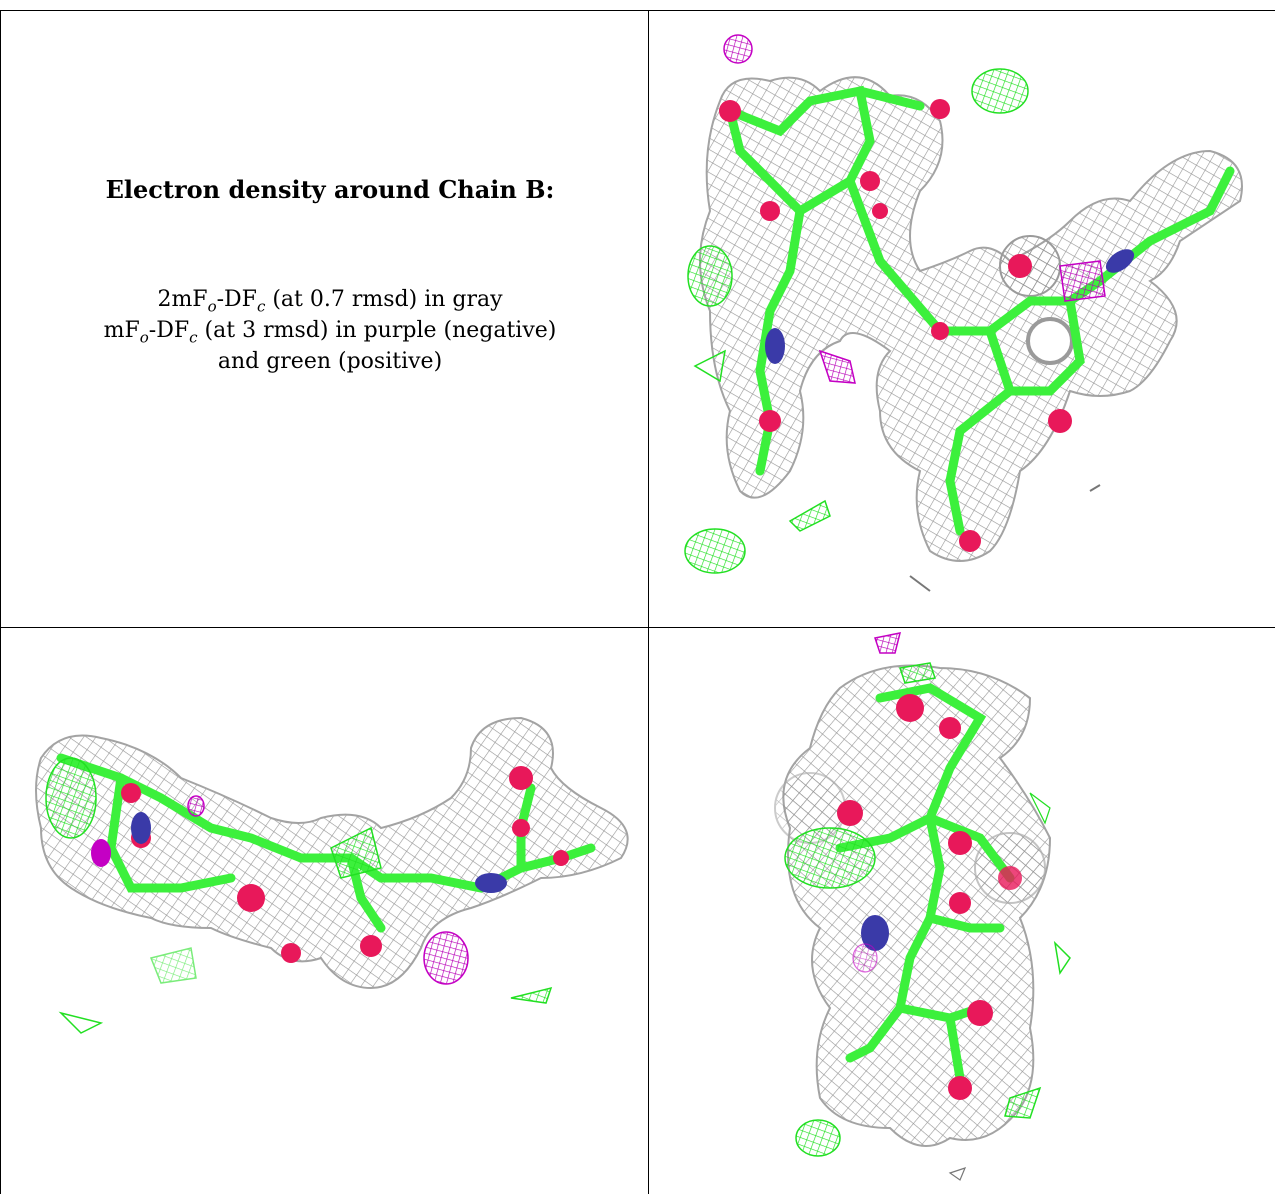 This screenshot has width=1275, height=1194. I want to click on border-middle-horizontal, so click(637, 627).